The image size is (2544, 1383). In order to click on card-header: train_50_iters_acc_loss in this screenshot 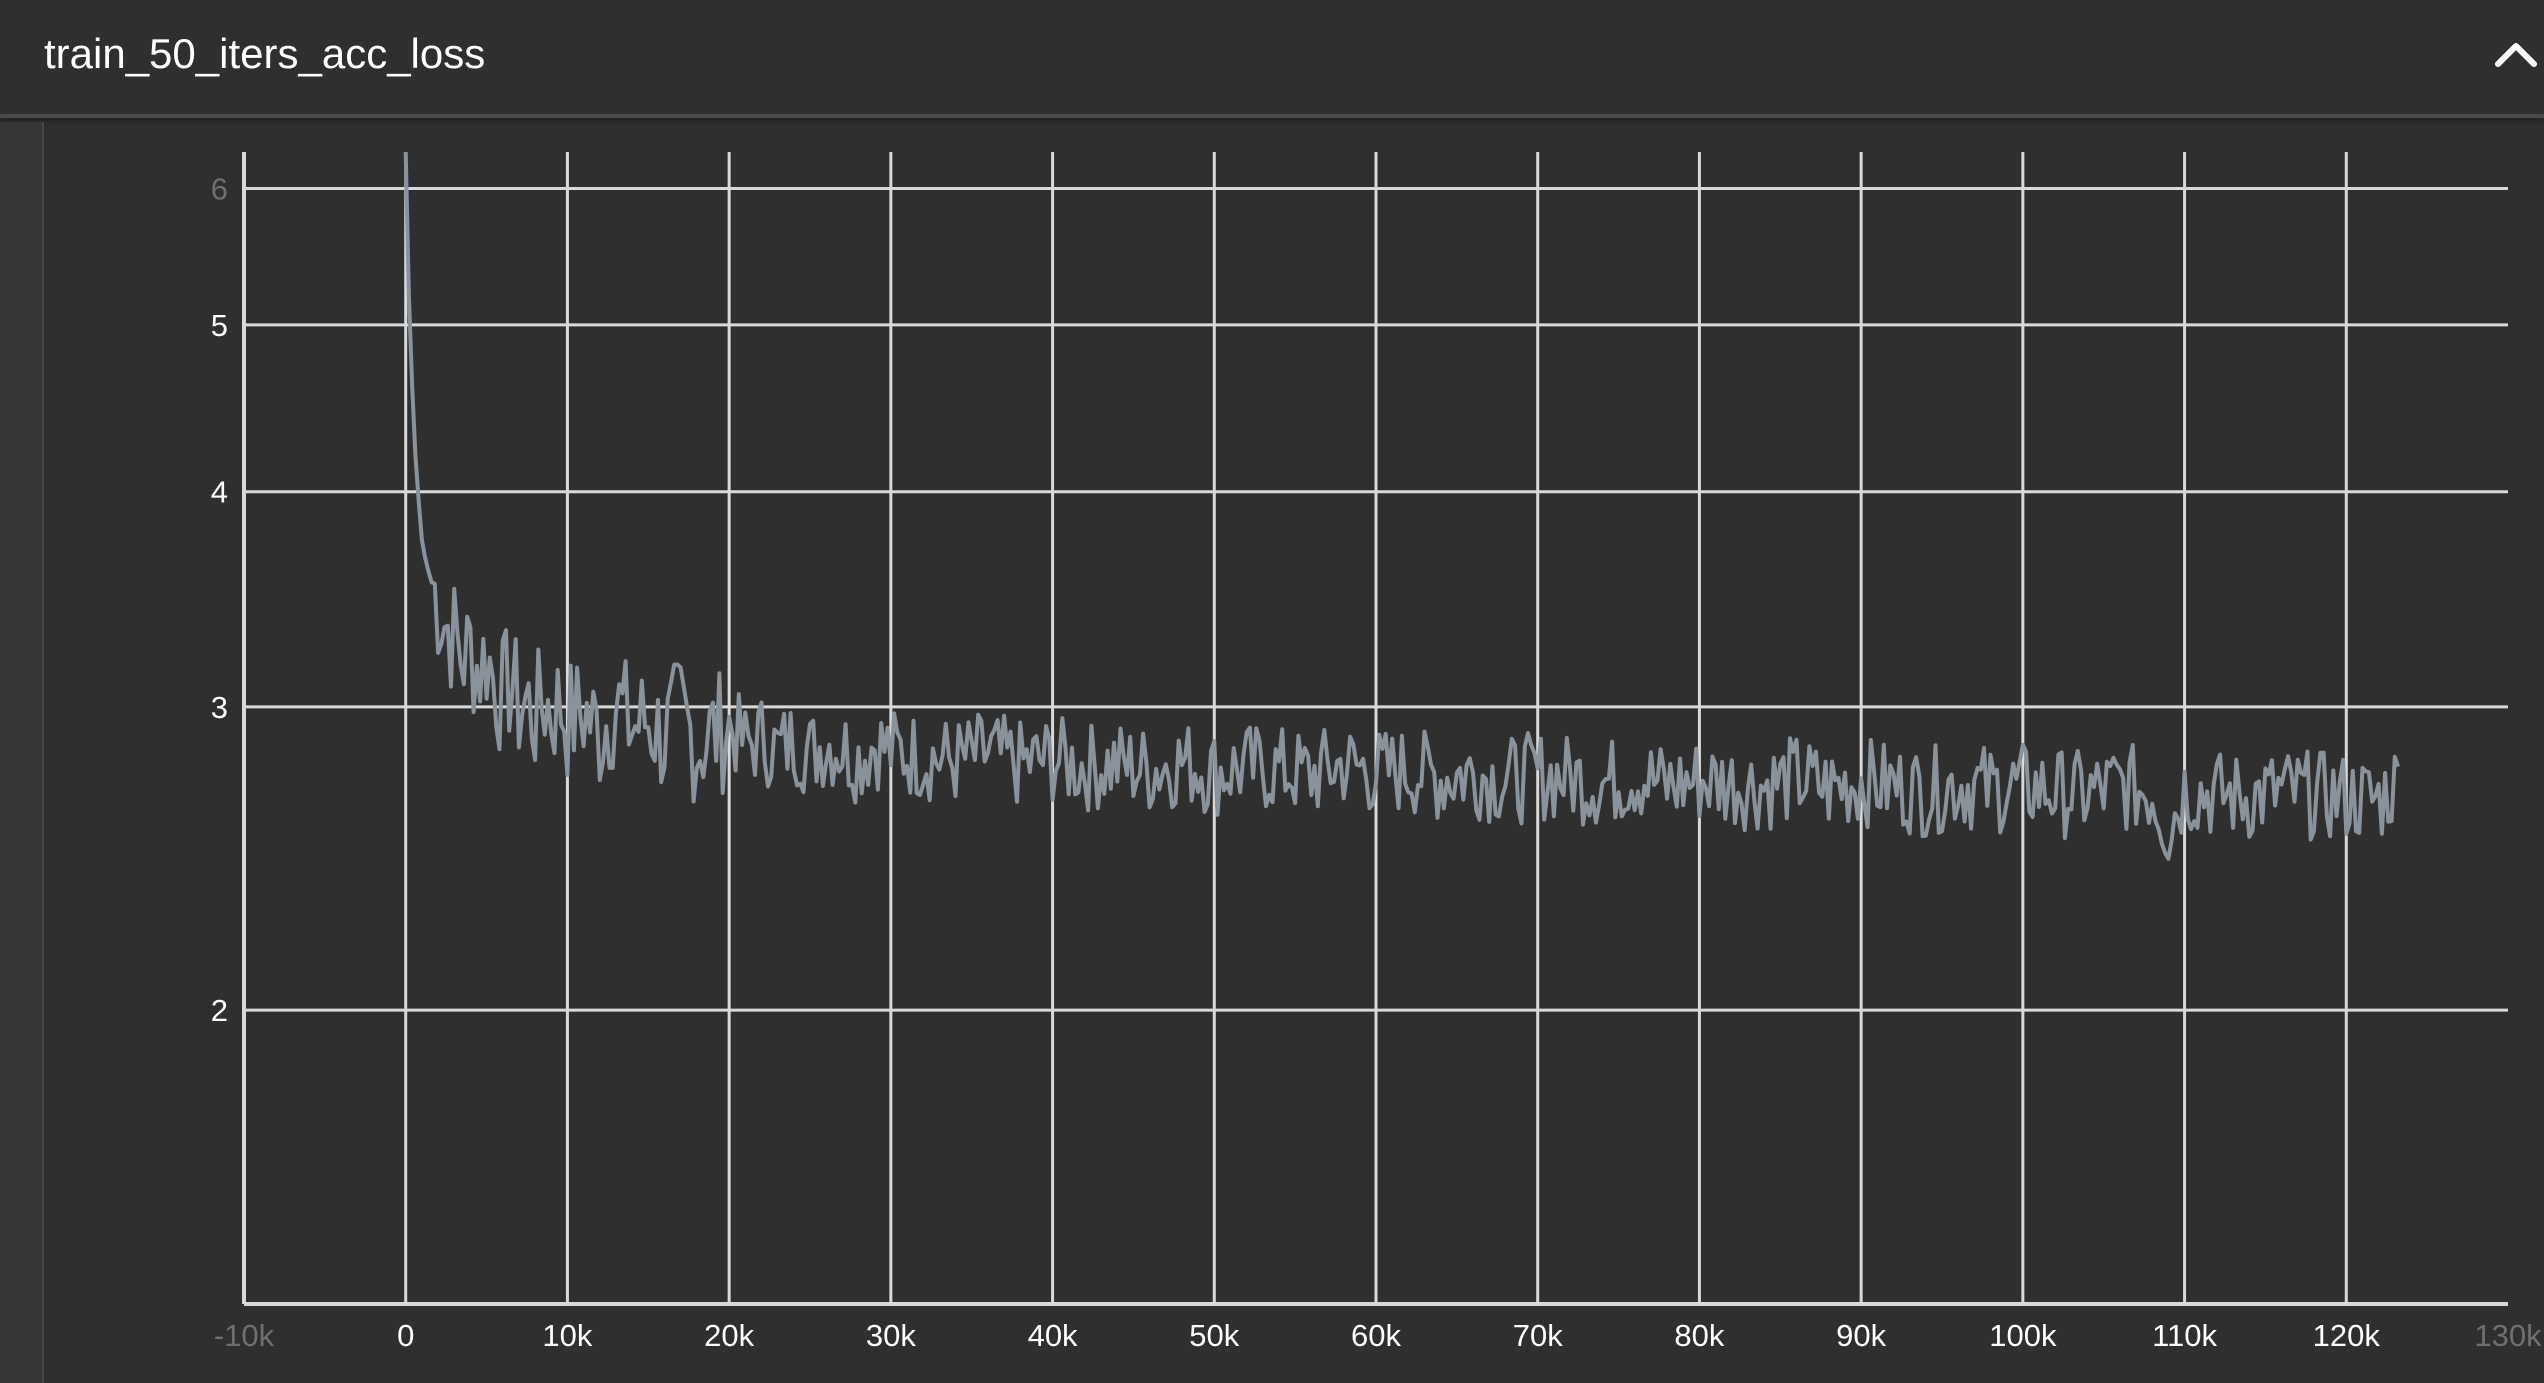, I will do `click(1272, 59)`.